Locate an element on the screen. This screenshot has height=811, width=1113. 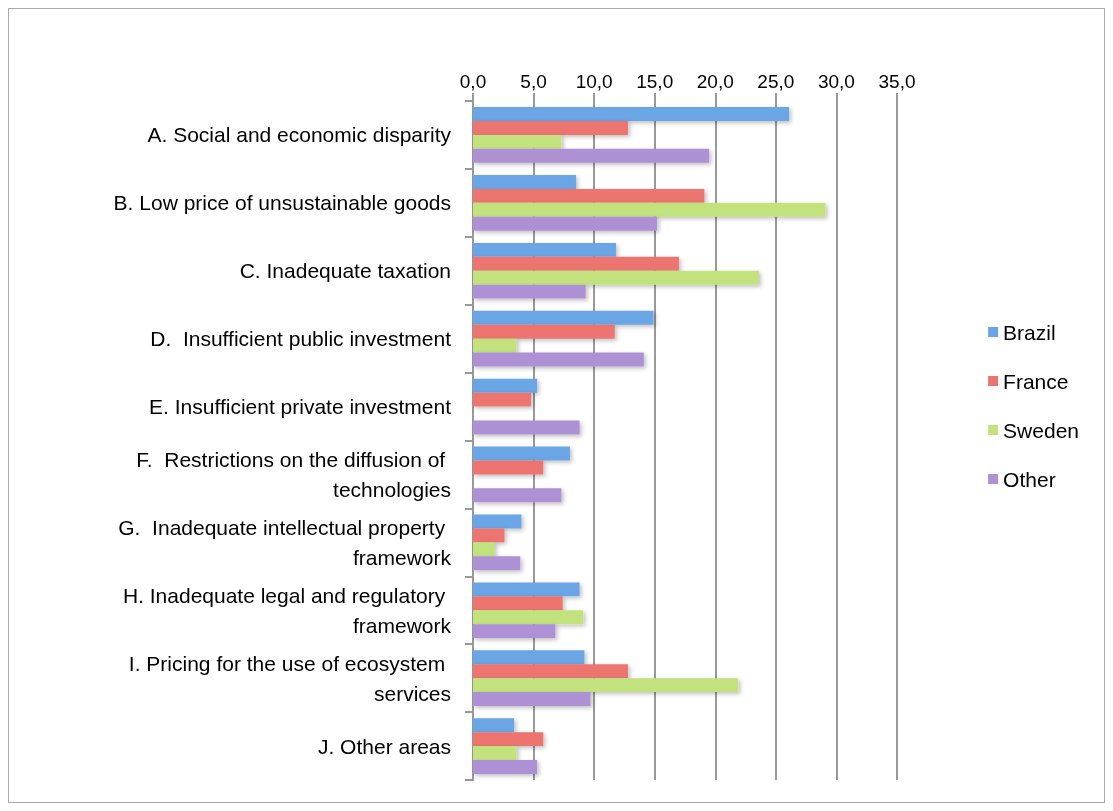
y-tick-label: A. Social and economic disparity is located at coordinates (299, 135).